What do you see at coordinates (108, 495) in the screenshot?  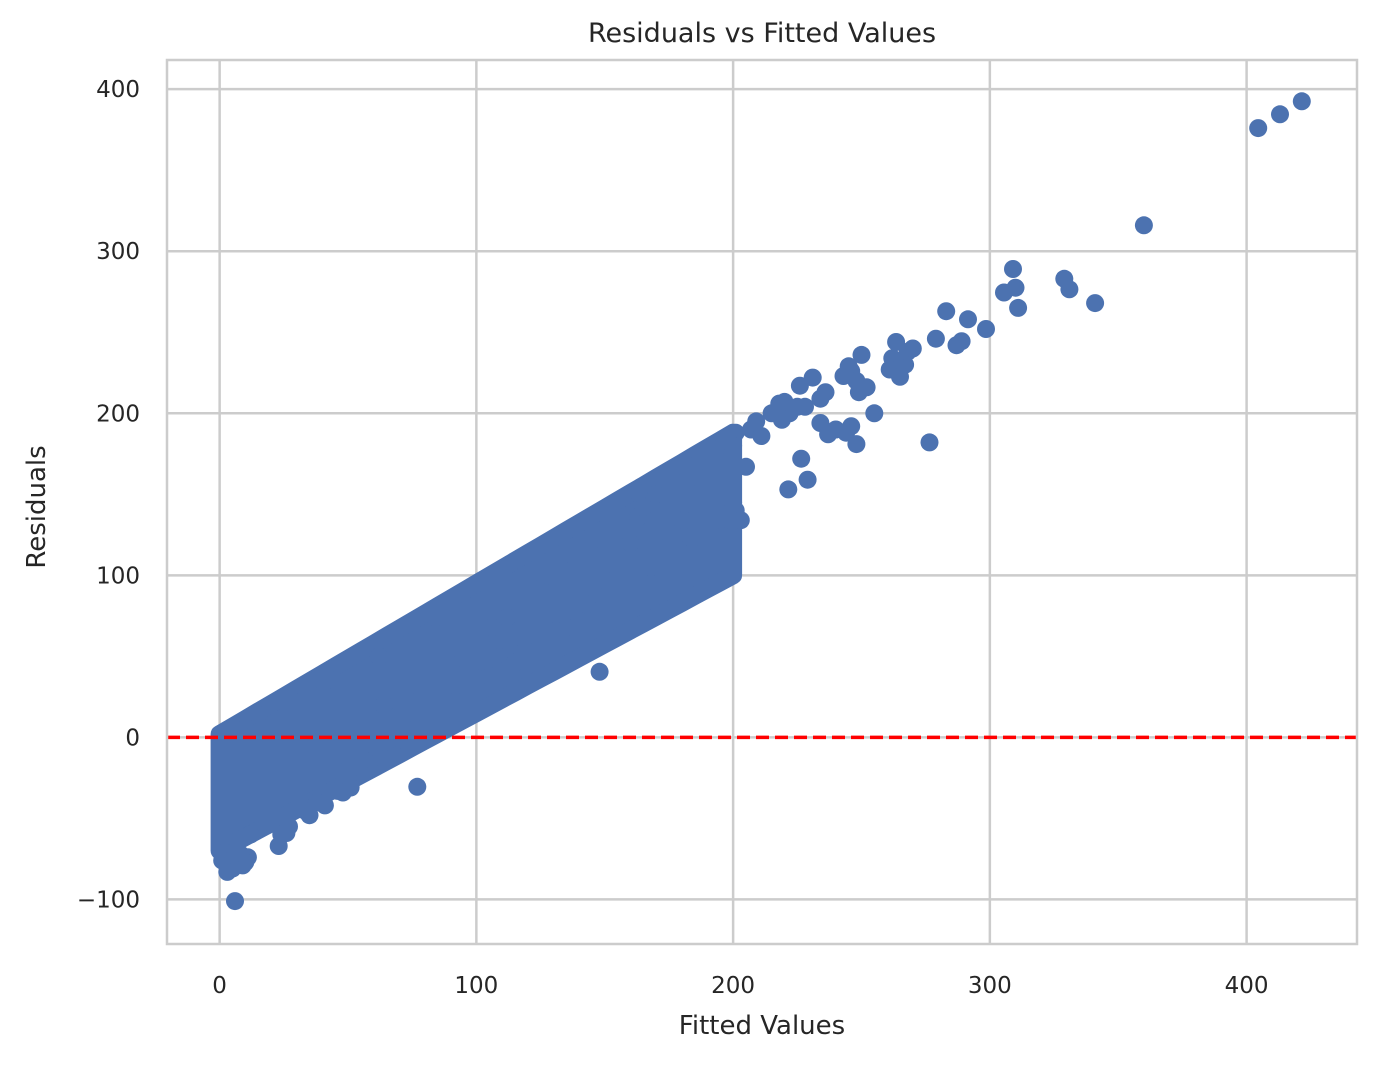 I see `y-tick-labels: −100 0 100 200 300 400` at bounding box center [108, 495].